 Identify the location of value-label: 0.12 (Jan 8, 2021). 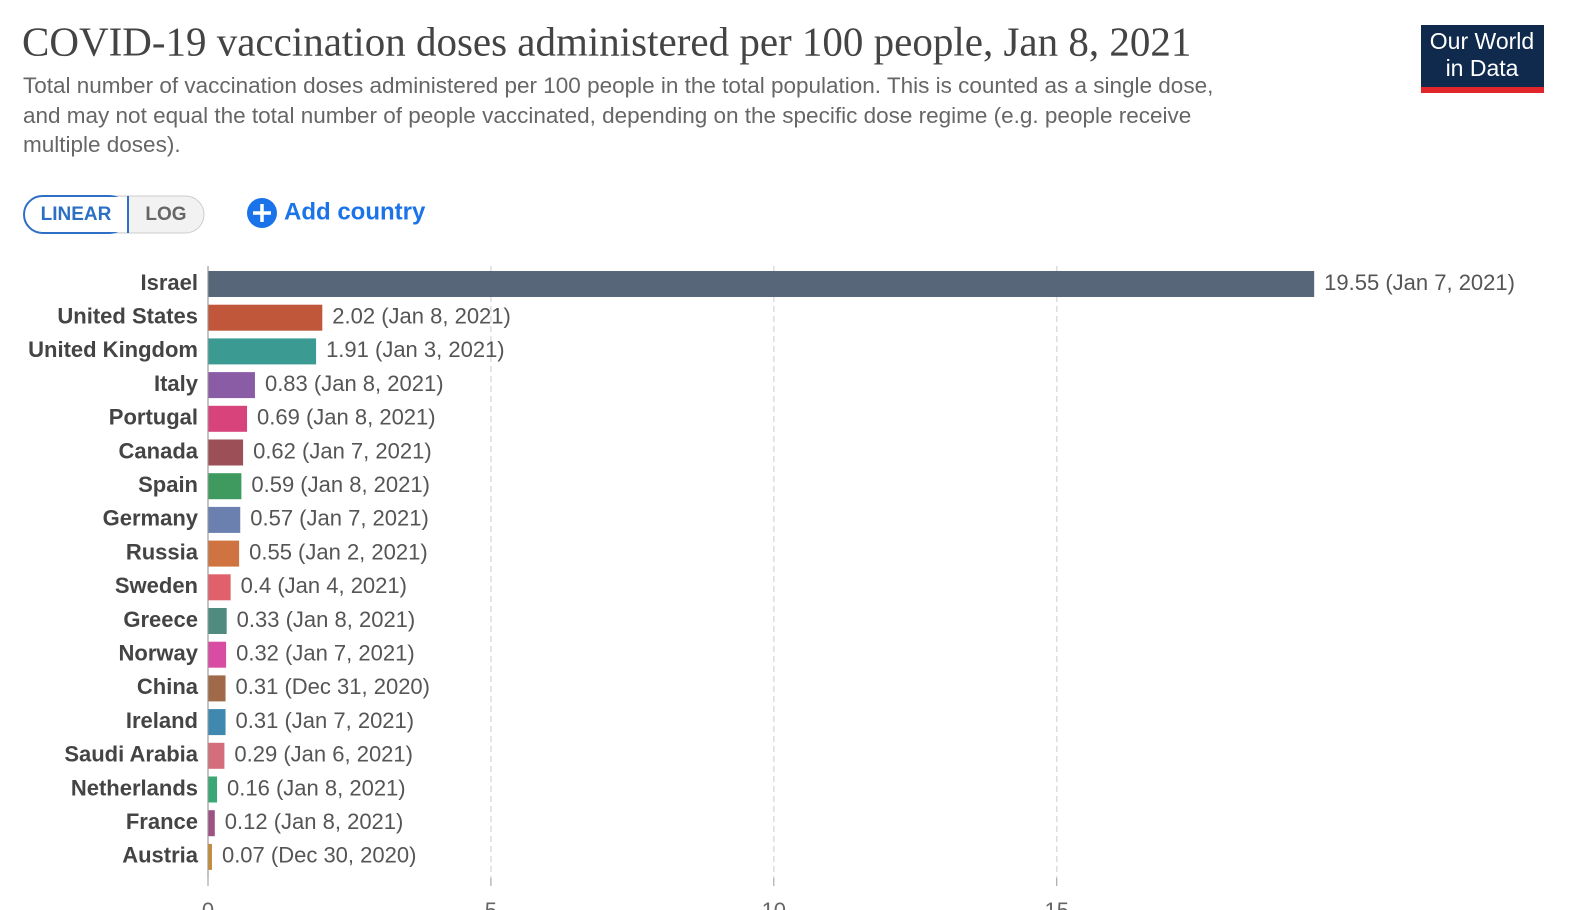
(314, 821).